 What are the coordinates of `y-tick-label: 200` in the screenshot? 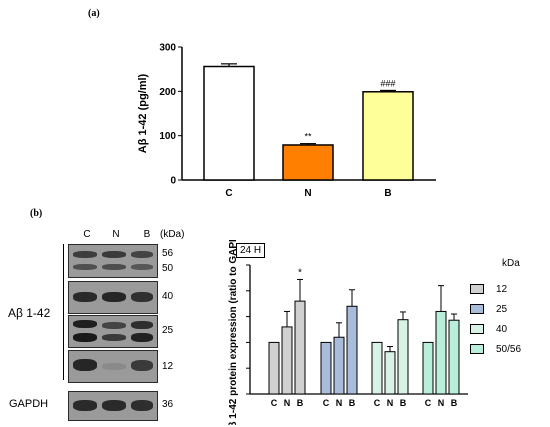 It's located at (167, 92).